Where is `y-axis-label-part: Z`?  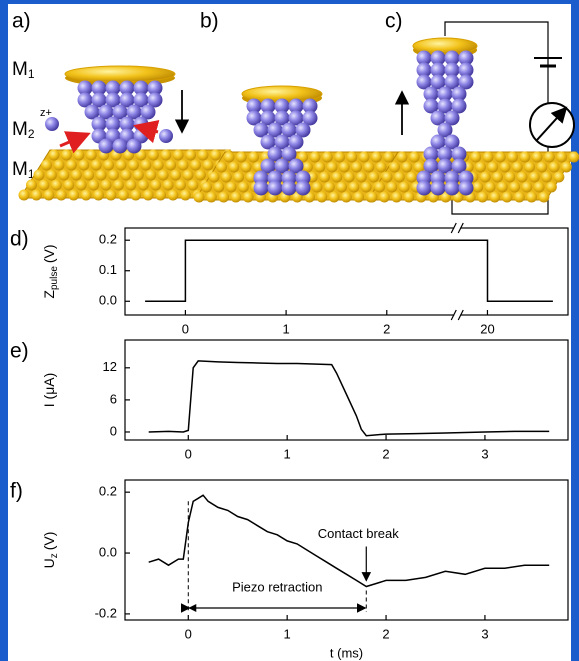 y-axis-label-part: Z is located at coordinates (49, 294).